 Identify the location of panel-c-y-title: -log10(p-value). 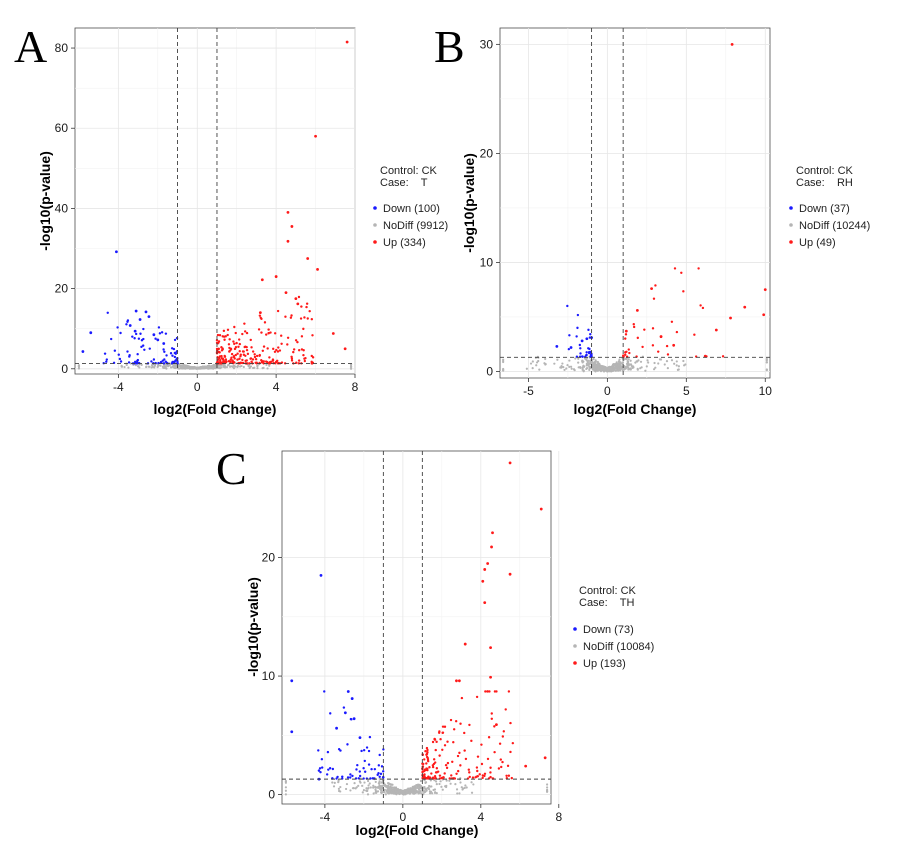
(253, 627).